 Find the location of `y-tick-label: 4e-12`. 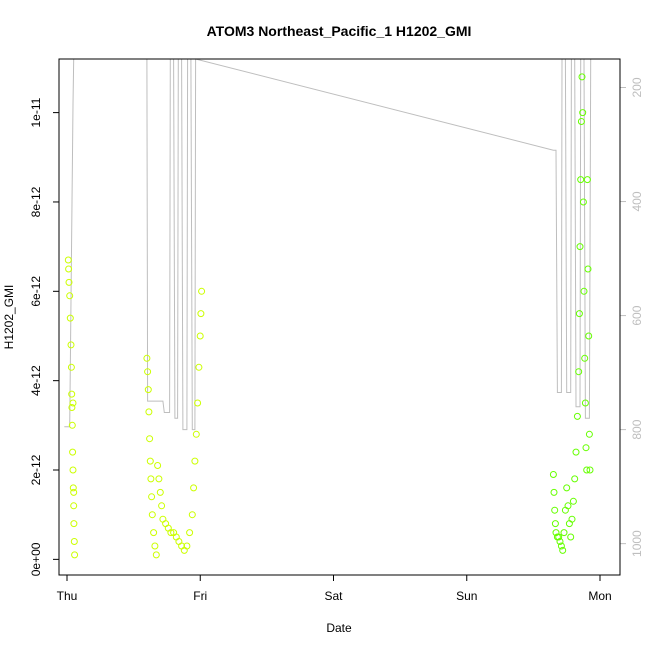

y-tick-label: 4e-12 is located at coordinates (36, 380).